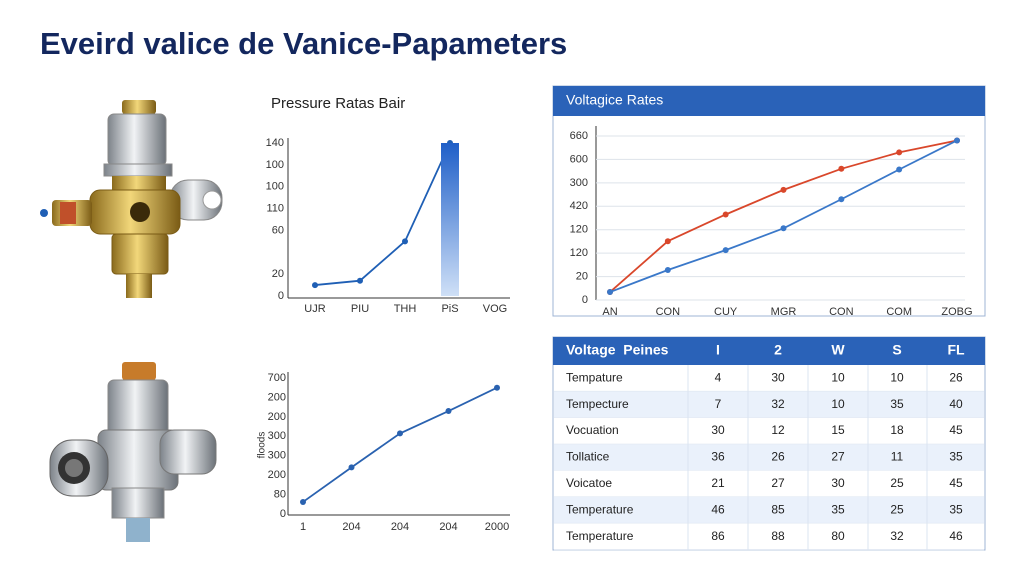 The image size is (1024, 585). Describe the element at coordinates (718, 483) in the screenshot. I see `table-cell: 21` at that location.